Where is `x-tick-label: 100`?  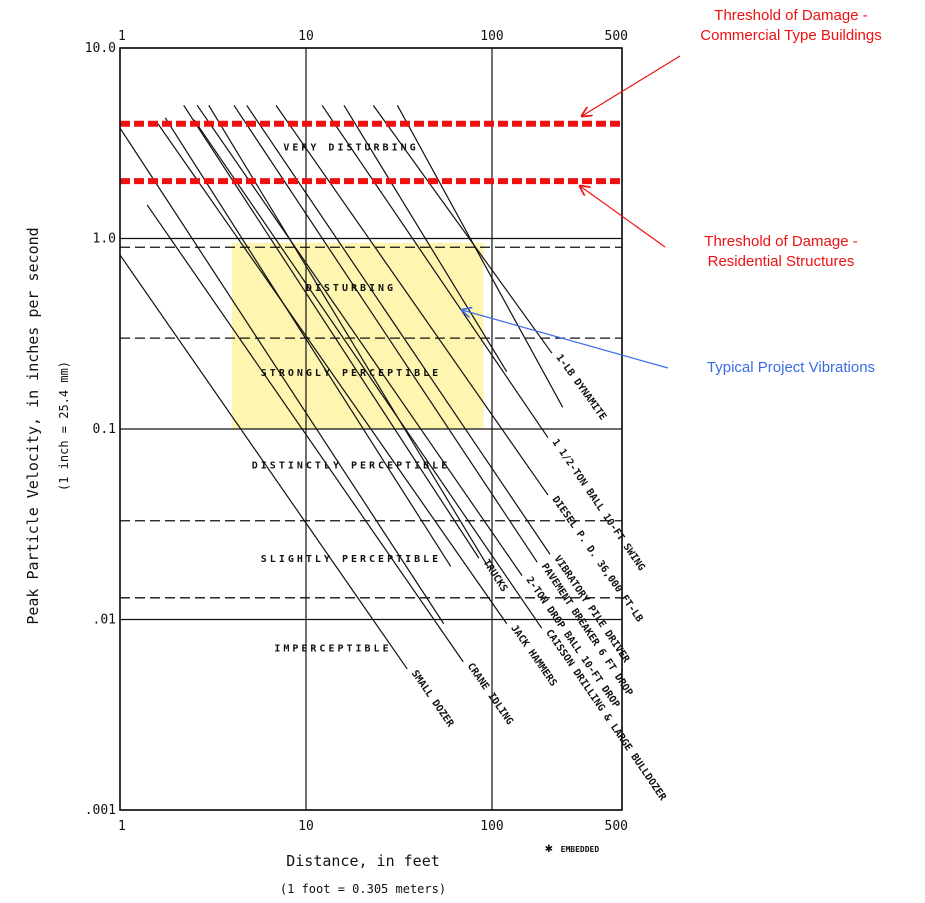 x-tick-label: 100 is located at coordinates (491, 826).